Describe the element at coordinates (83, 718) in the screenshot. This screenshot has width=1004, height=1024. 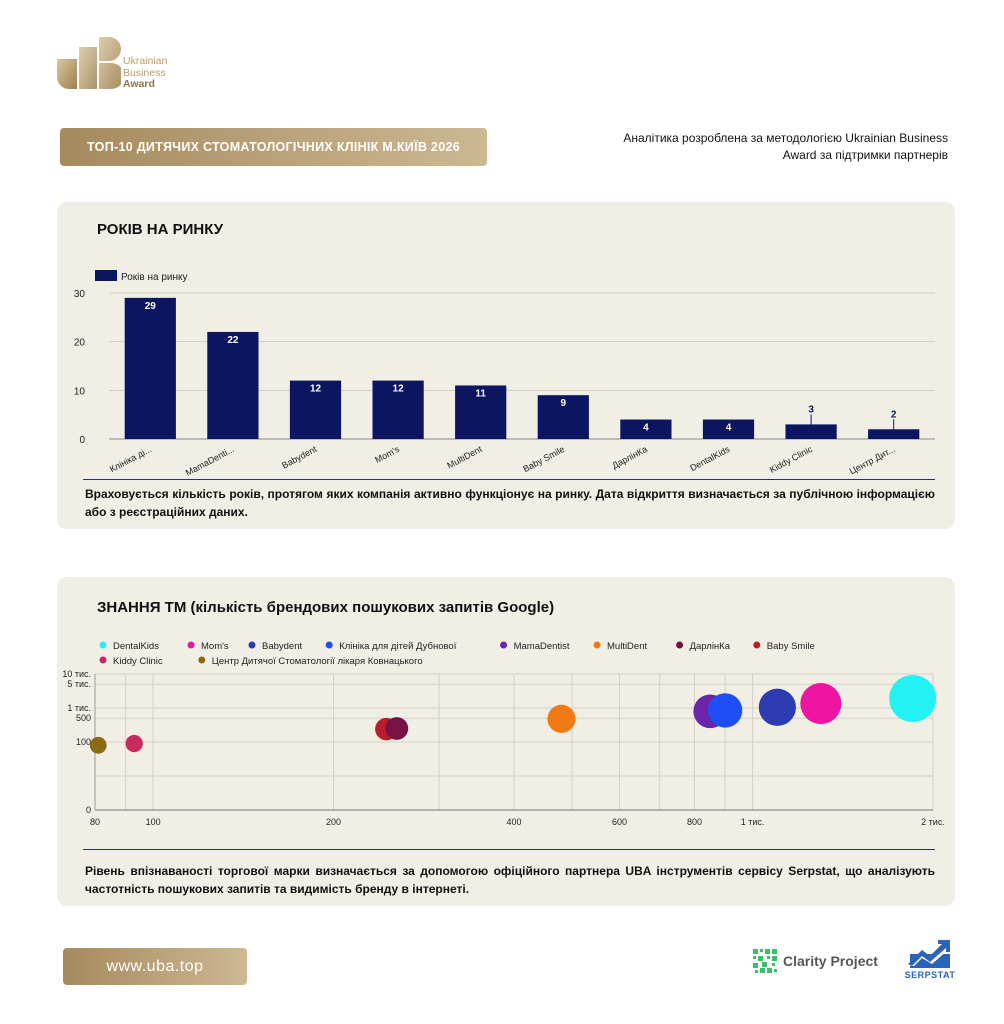
I see `y-tick-label: 500` at that location.